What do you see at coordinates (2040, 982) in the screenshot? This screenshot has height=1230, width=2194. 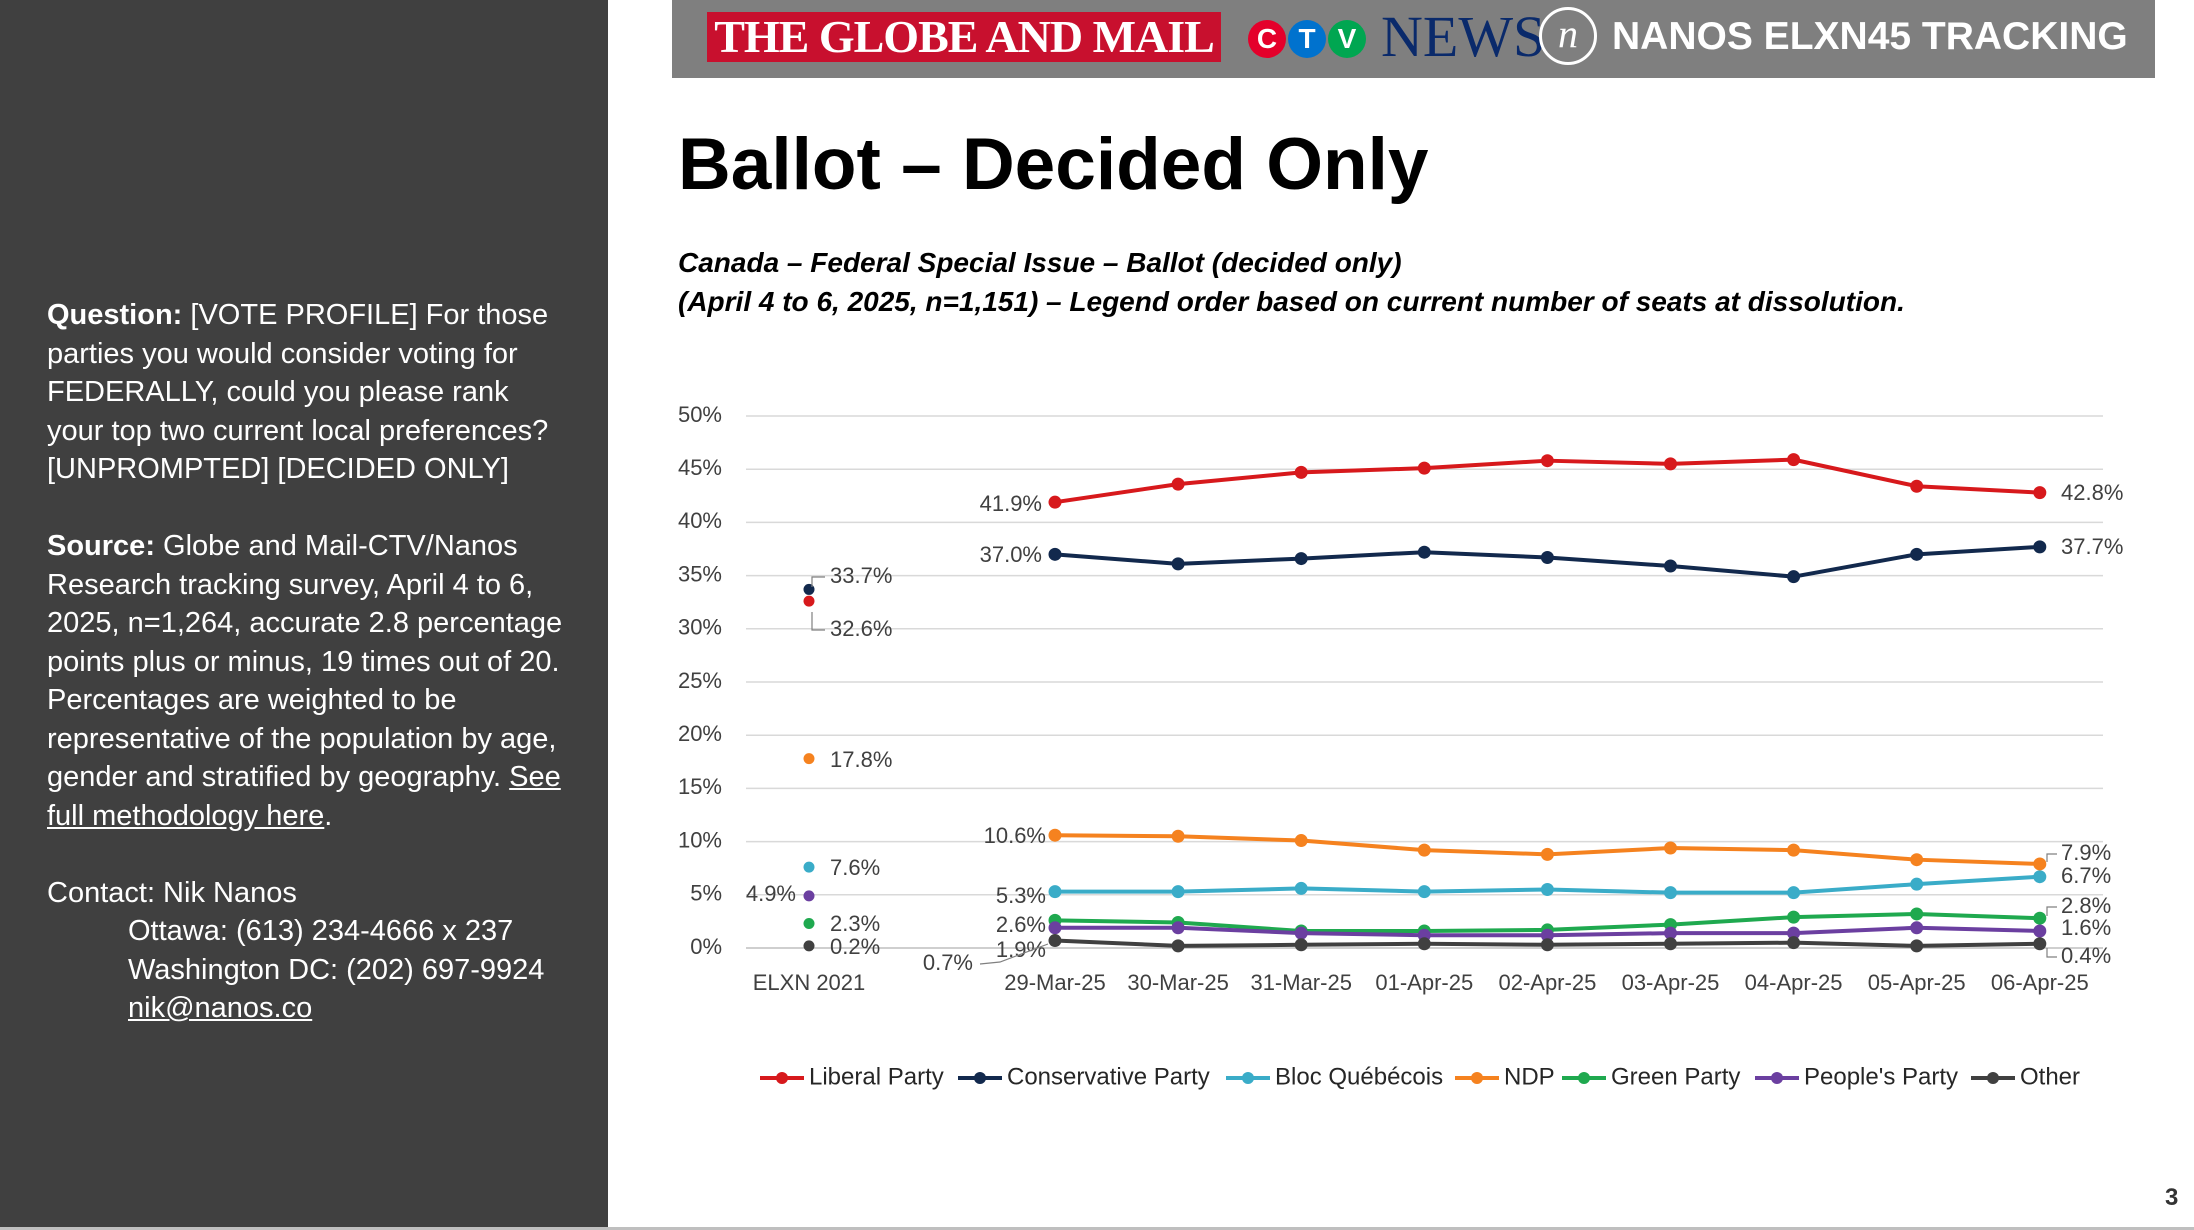 I see `x-tick-label: 06-Apr-25` at bounding box center [2040, 982].